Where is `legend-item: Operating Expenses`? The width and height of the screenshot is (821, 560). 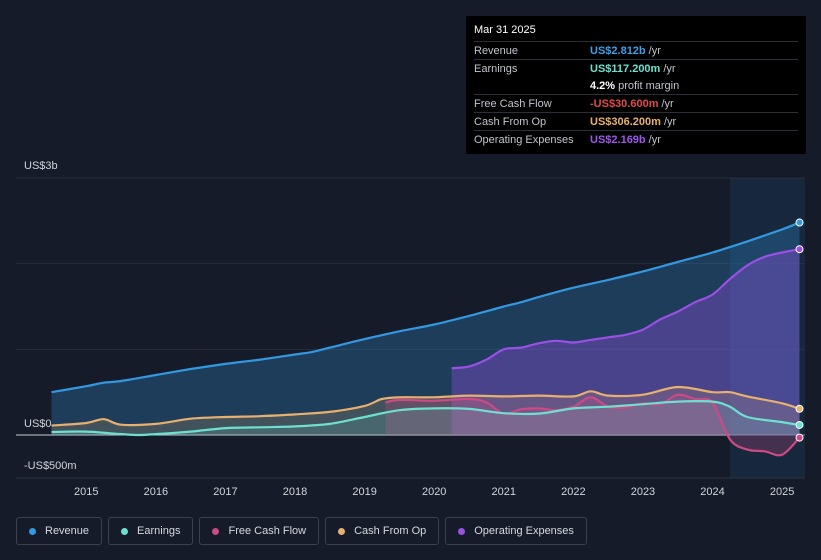
legend-item: Operating Expenses is located at coordinates (516, 531).